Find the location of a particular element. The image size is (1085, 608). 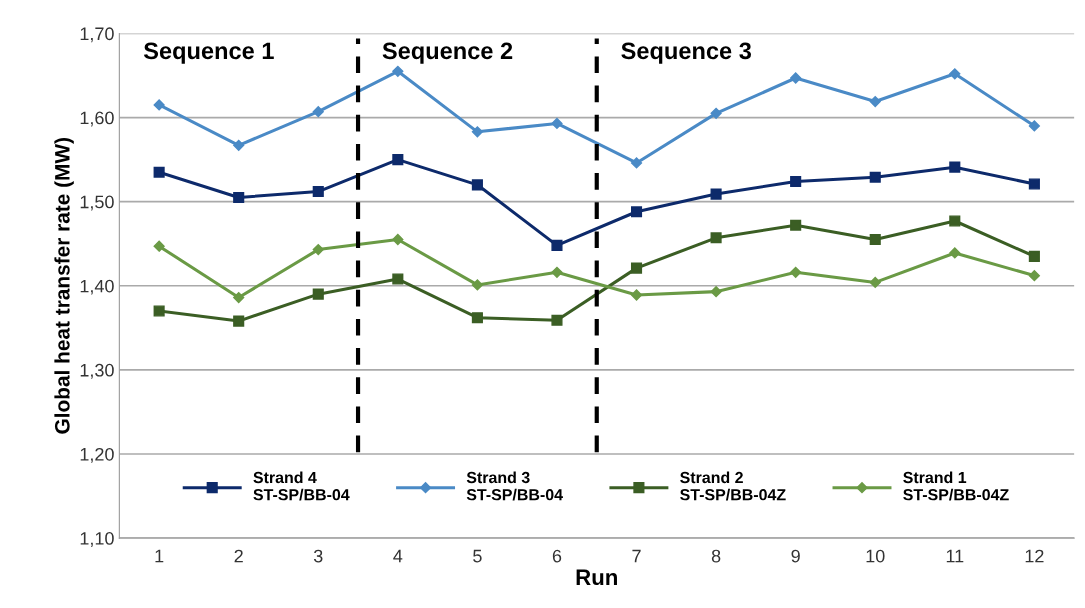

legend-label: Strand 2 ST-SP/BB-04Z is located at coordinates (733, 486).